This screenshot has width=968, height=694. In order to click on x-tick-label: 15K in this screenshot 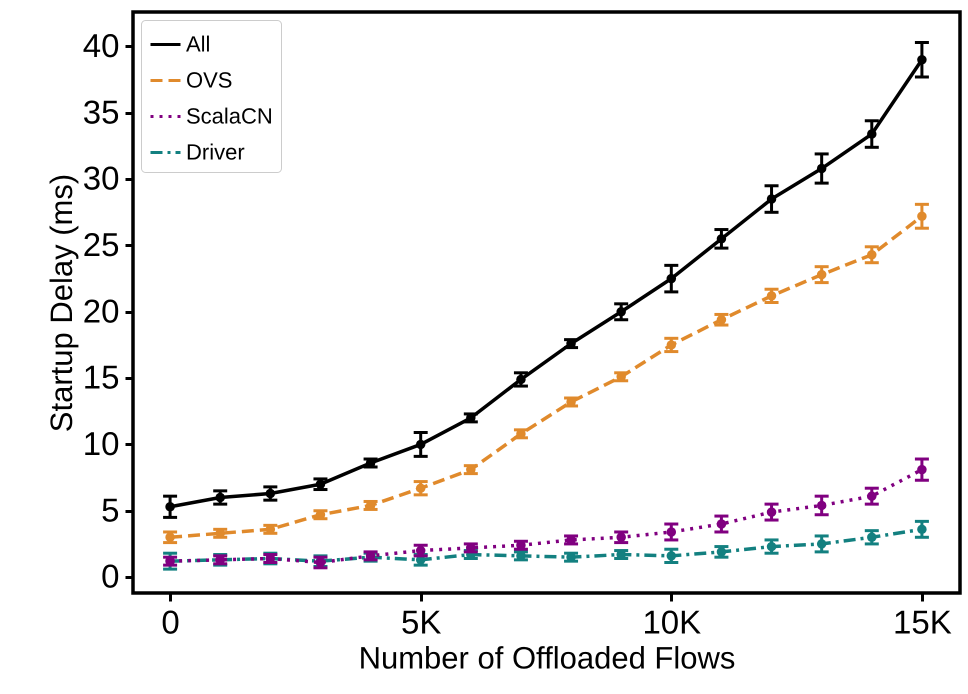, I will do `click(922, 622)`.